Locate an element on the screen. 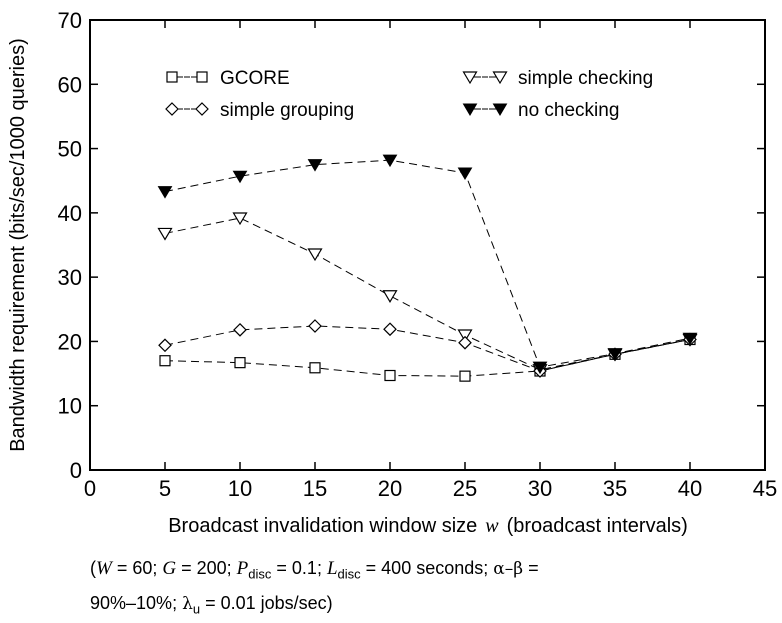  series-line-gcore is located at coordinates (427, 358).